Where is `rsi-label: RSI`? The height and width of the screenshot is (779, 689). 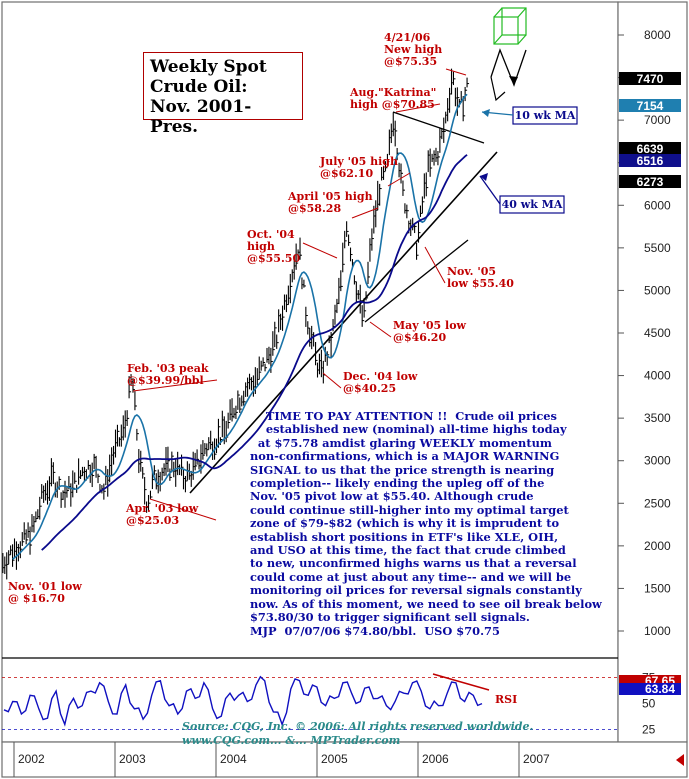
rsi-label: RSI is located at coordinates (506, 699).